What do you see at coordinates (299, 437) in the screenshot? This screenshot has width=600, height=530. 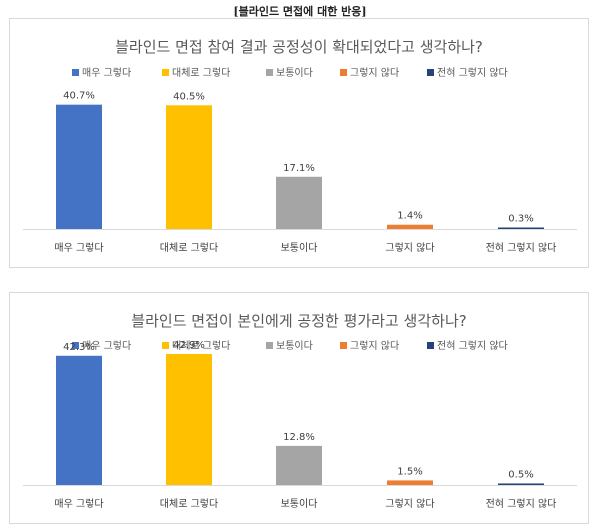 I see `data-label: 12.8%` at bounding box center [299, 437].